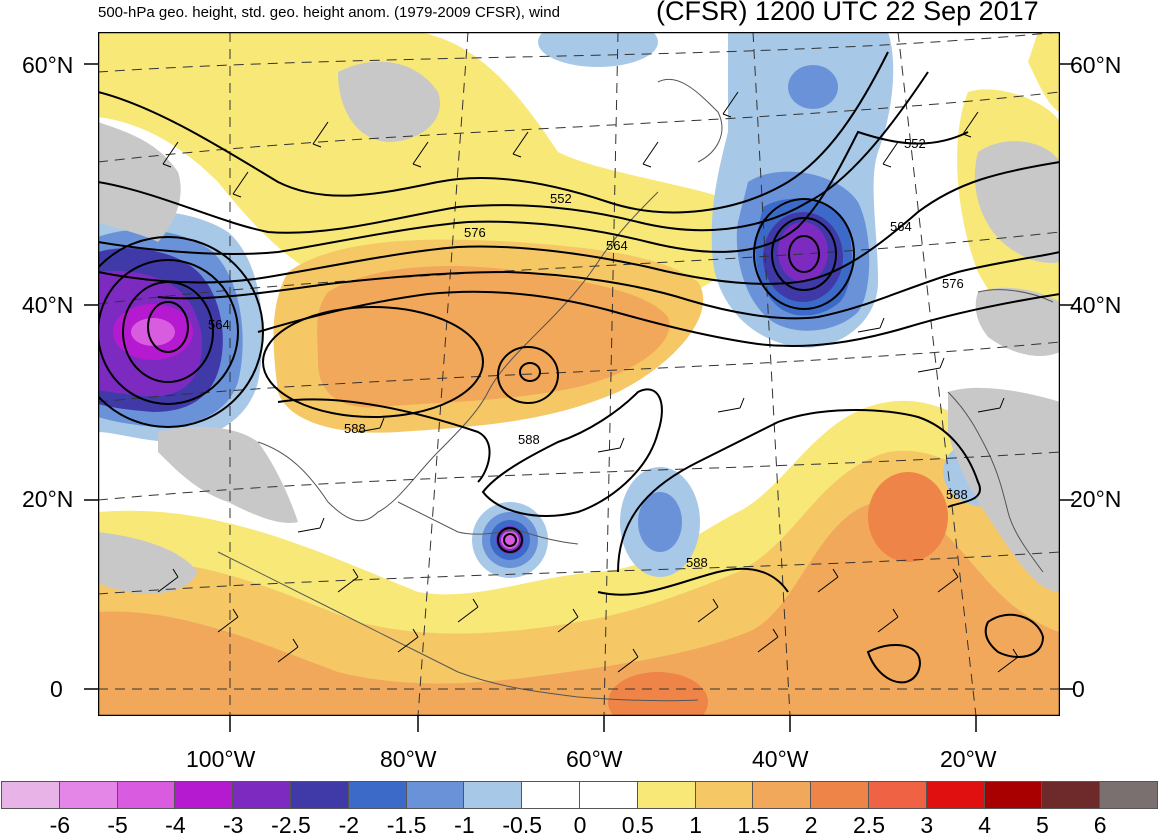  What do you see at coordinates (984, 825) in the screenshot?
I see `colorbar-label: 4` at bounding box center [984, 825].